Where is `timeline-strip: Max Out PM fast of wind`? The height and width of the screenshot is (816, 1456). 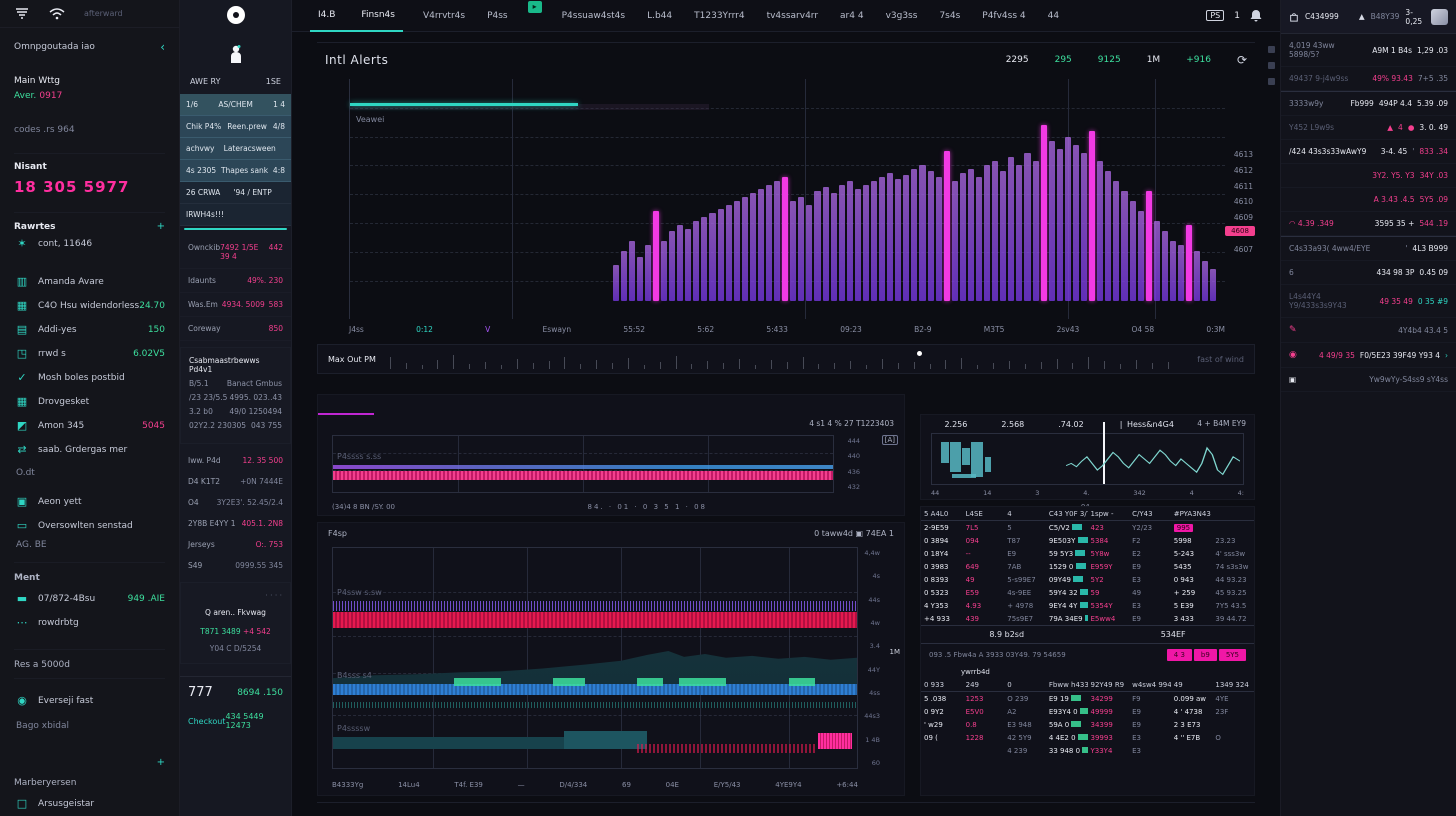
timeline-strip: Max Out PM fast of wind is located at coordinates (786, 359).